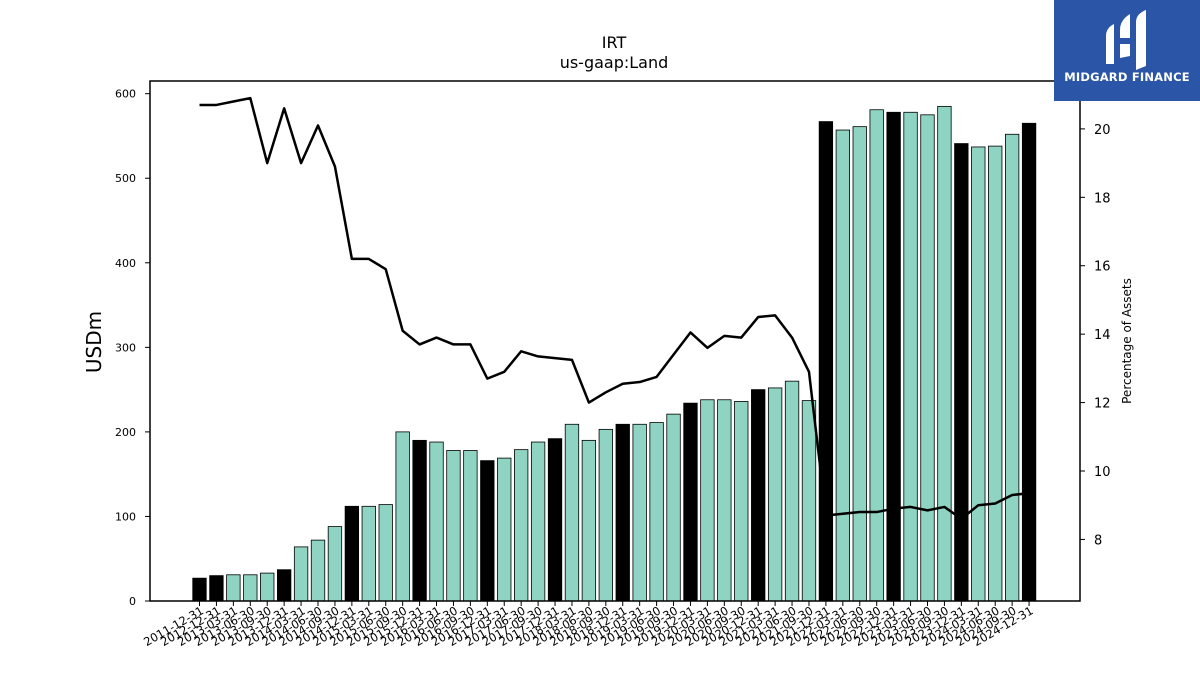 This screenshot has height=675, width=1200. Describe the element at coordinates (1102, 130) in the screenshot. I see `y2-tick-label: 20` at that location.